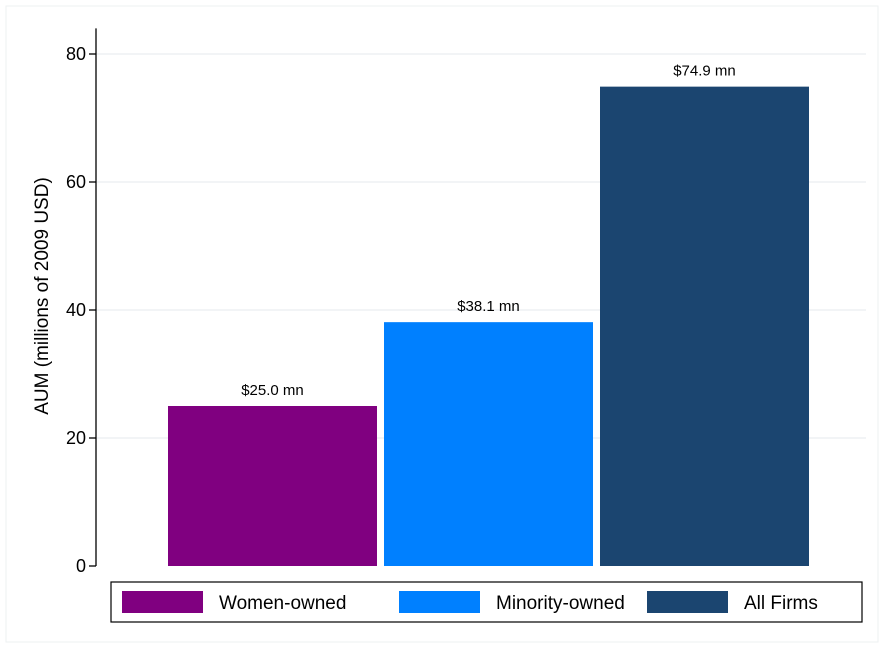  Describe the element at coordinates (81, 566) in the screenshot. I see `y-tick-label: 0` at that location.